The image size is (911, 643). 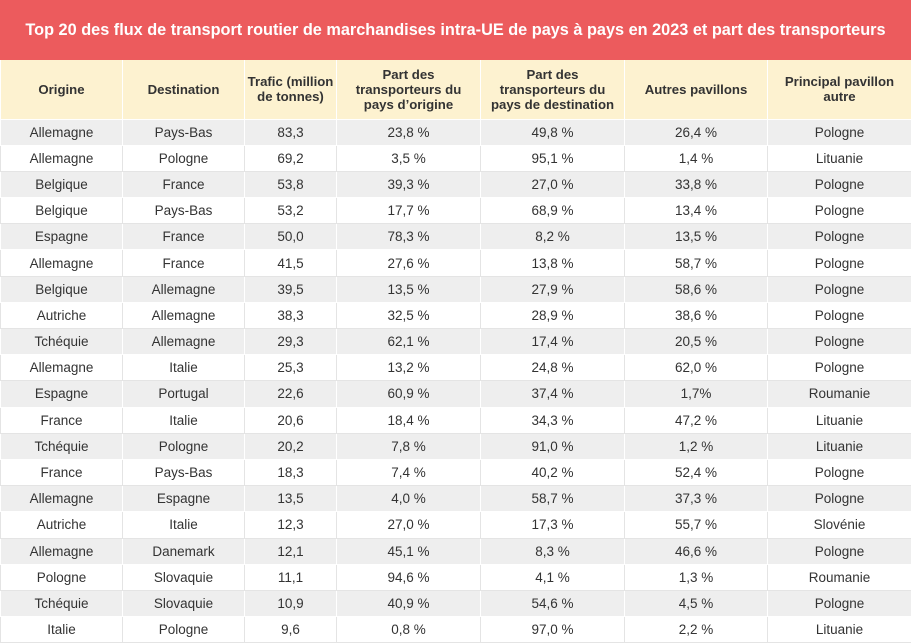 What do you see at coordinates (552, 237) in the screenshot?
I see `part-destination-cell: 8,2 %` at bounding box center [552, 237].